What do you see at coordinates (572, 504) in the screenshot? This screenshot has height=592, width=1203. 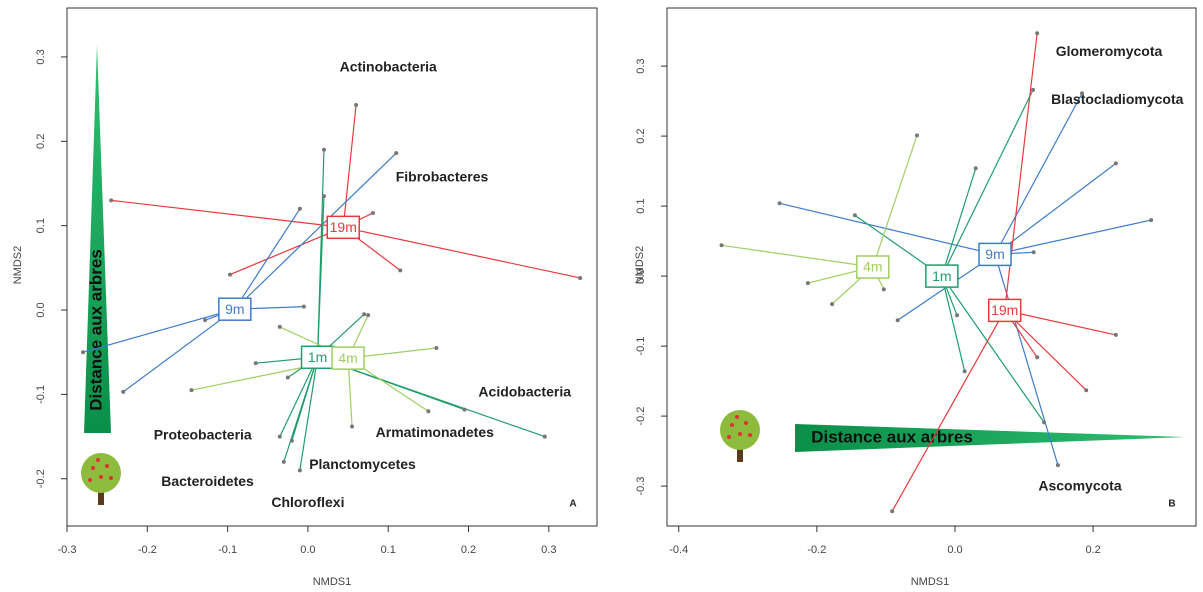 I see `panel-label: A` at bounding box center [572, 504].